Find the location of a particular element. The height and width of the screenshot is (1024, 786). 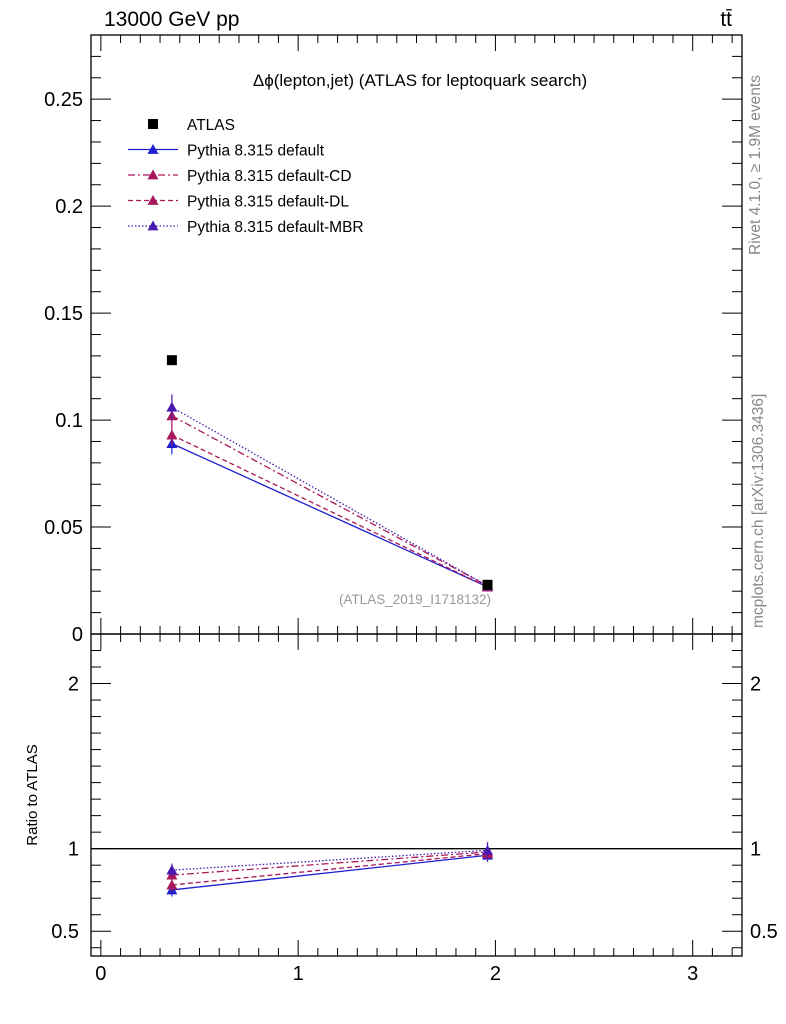

ratio-y-tick-label-left: 2 is located at coordinates (73, 685).